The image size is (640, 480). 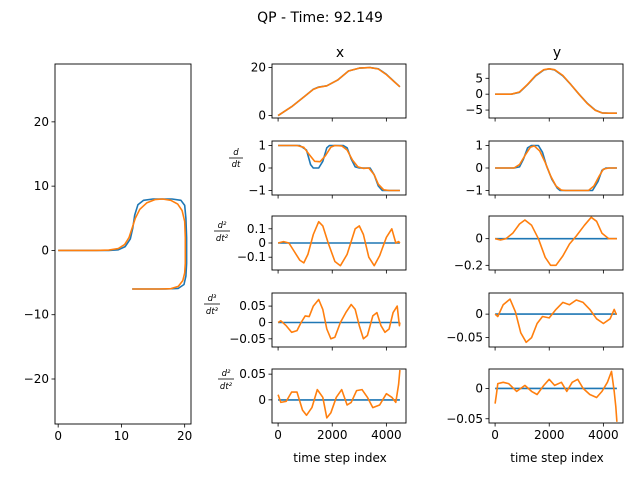 What do you see at coordinates (41, 186) in the screenshot?
I see `y-tick-label-path: 10` at bounding box center [41, 186].